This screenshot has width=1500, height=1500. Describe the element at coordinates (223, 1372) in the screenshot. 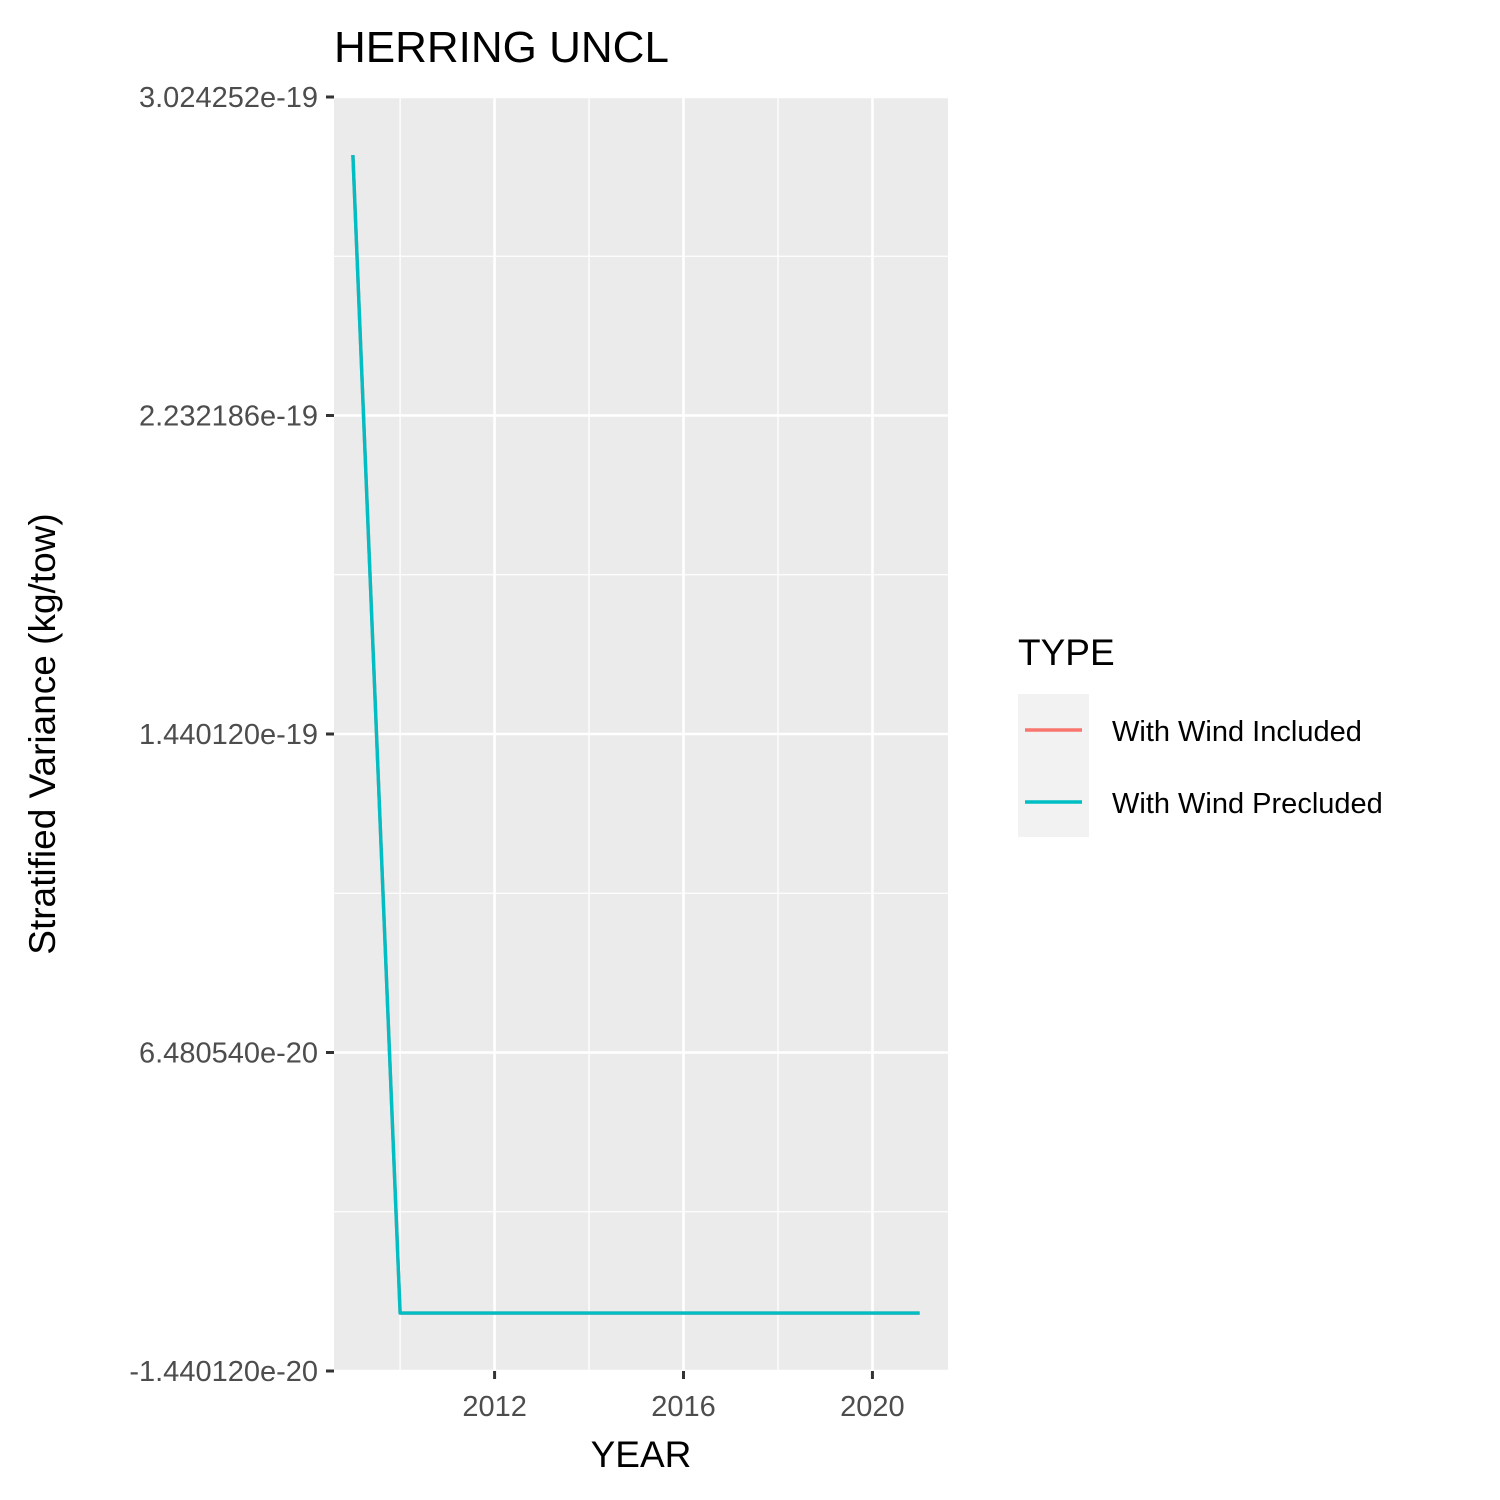

I see `y-tick-label: -1.440120e-20` at that location.